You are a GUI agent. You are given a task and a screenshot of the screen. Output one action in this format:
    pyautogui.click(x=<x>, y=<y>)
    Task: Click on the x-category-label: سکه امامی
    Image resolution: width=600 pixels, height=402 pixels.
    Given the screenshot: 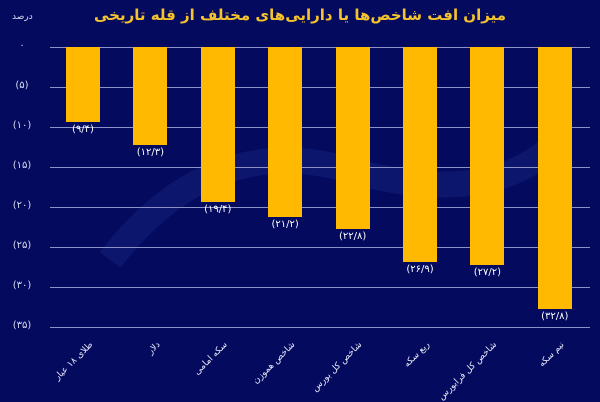 What is the action you would take?
    pyautogui.click(x=211, y=359)
    